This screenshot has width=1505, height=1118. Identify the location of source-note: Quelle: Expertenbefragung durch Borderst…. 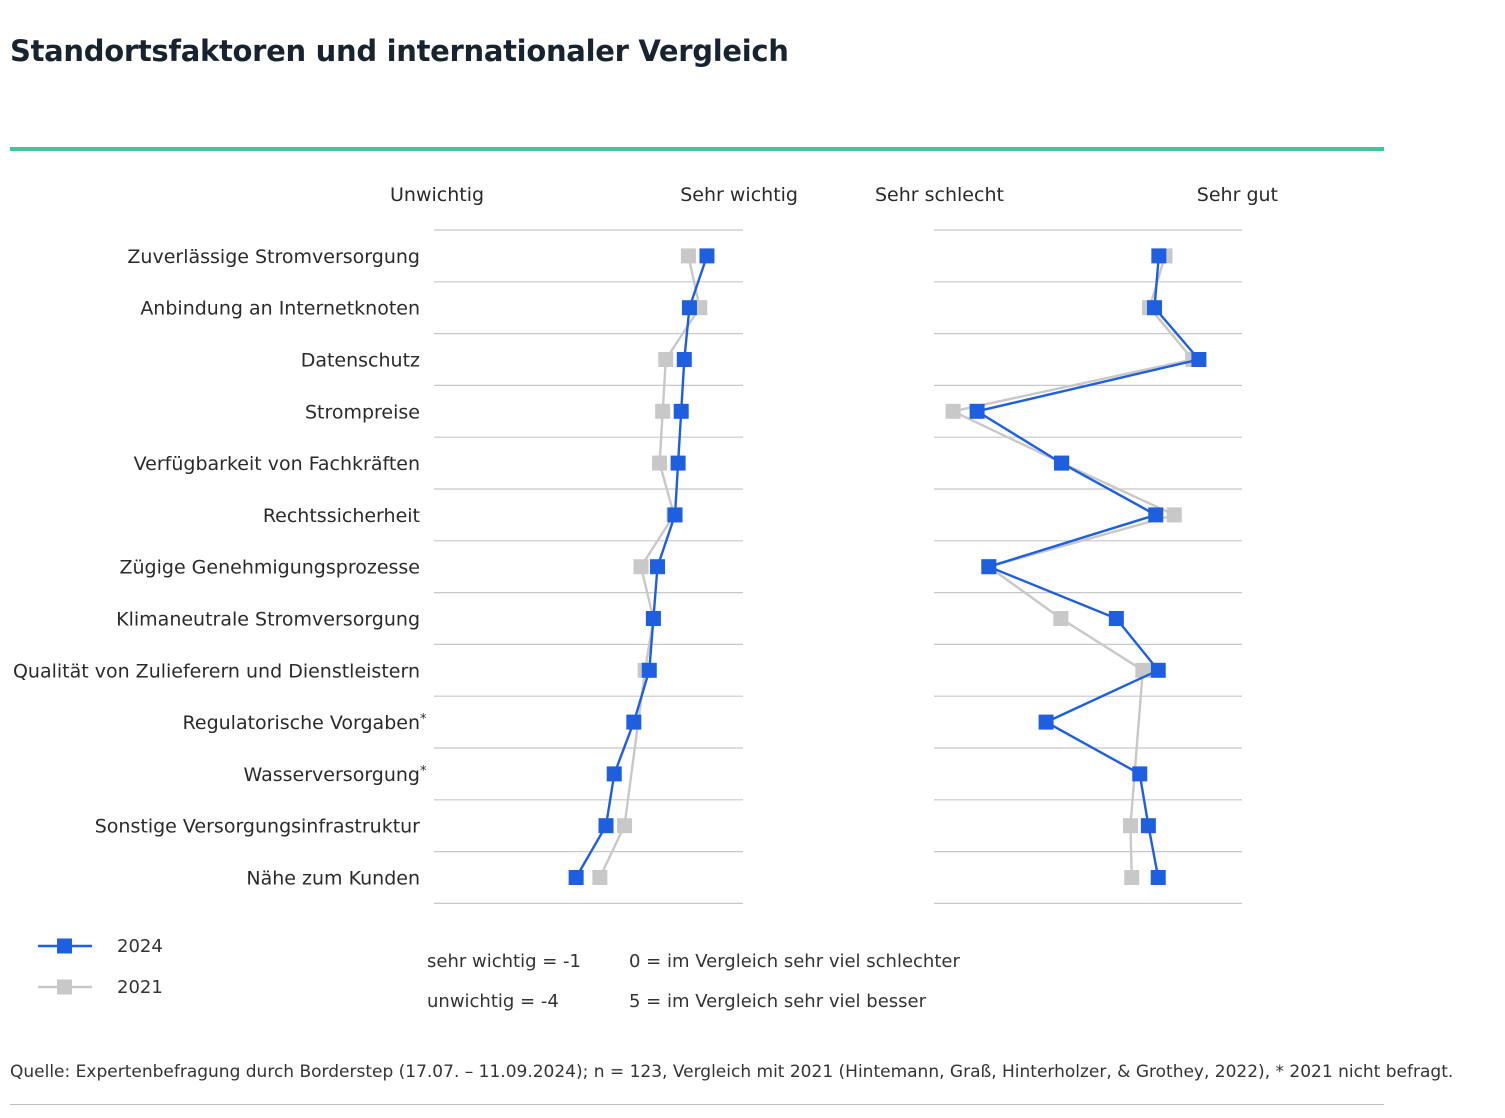
(732, 1072).